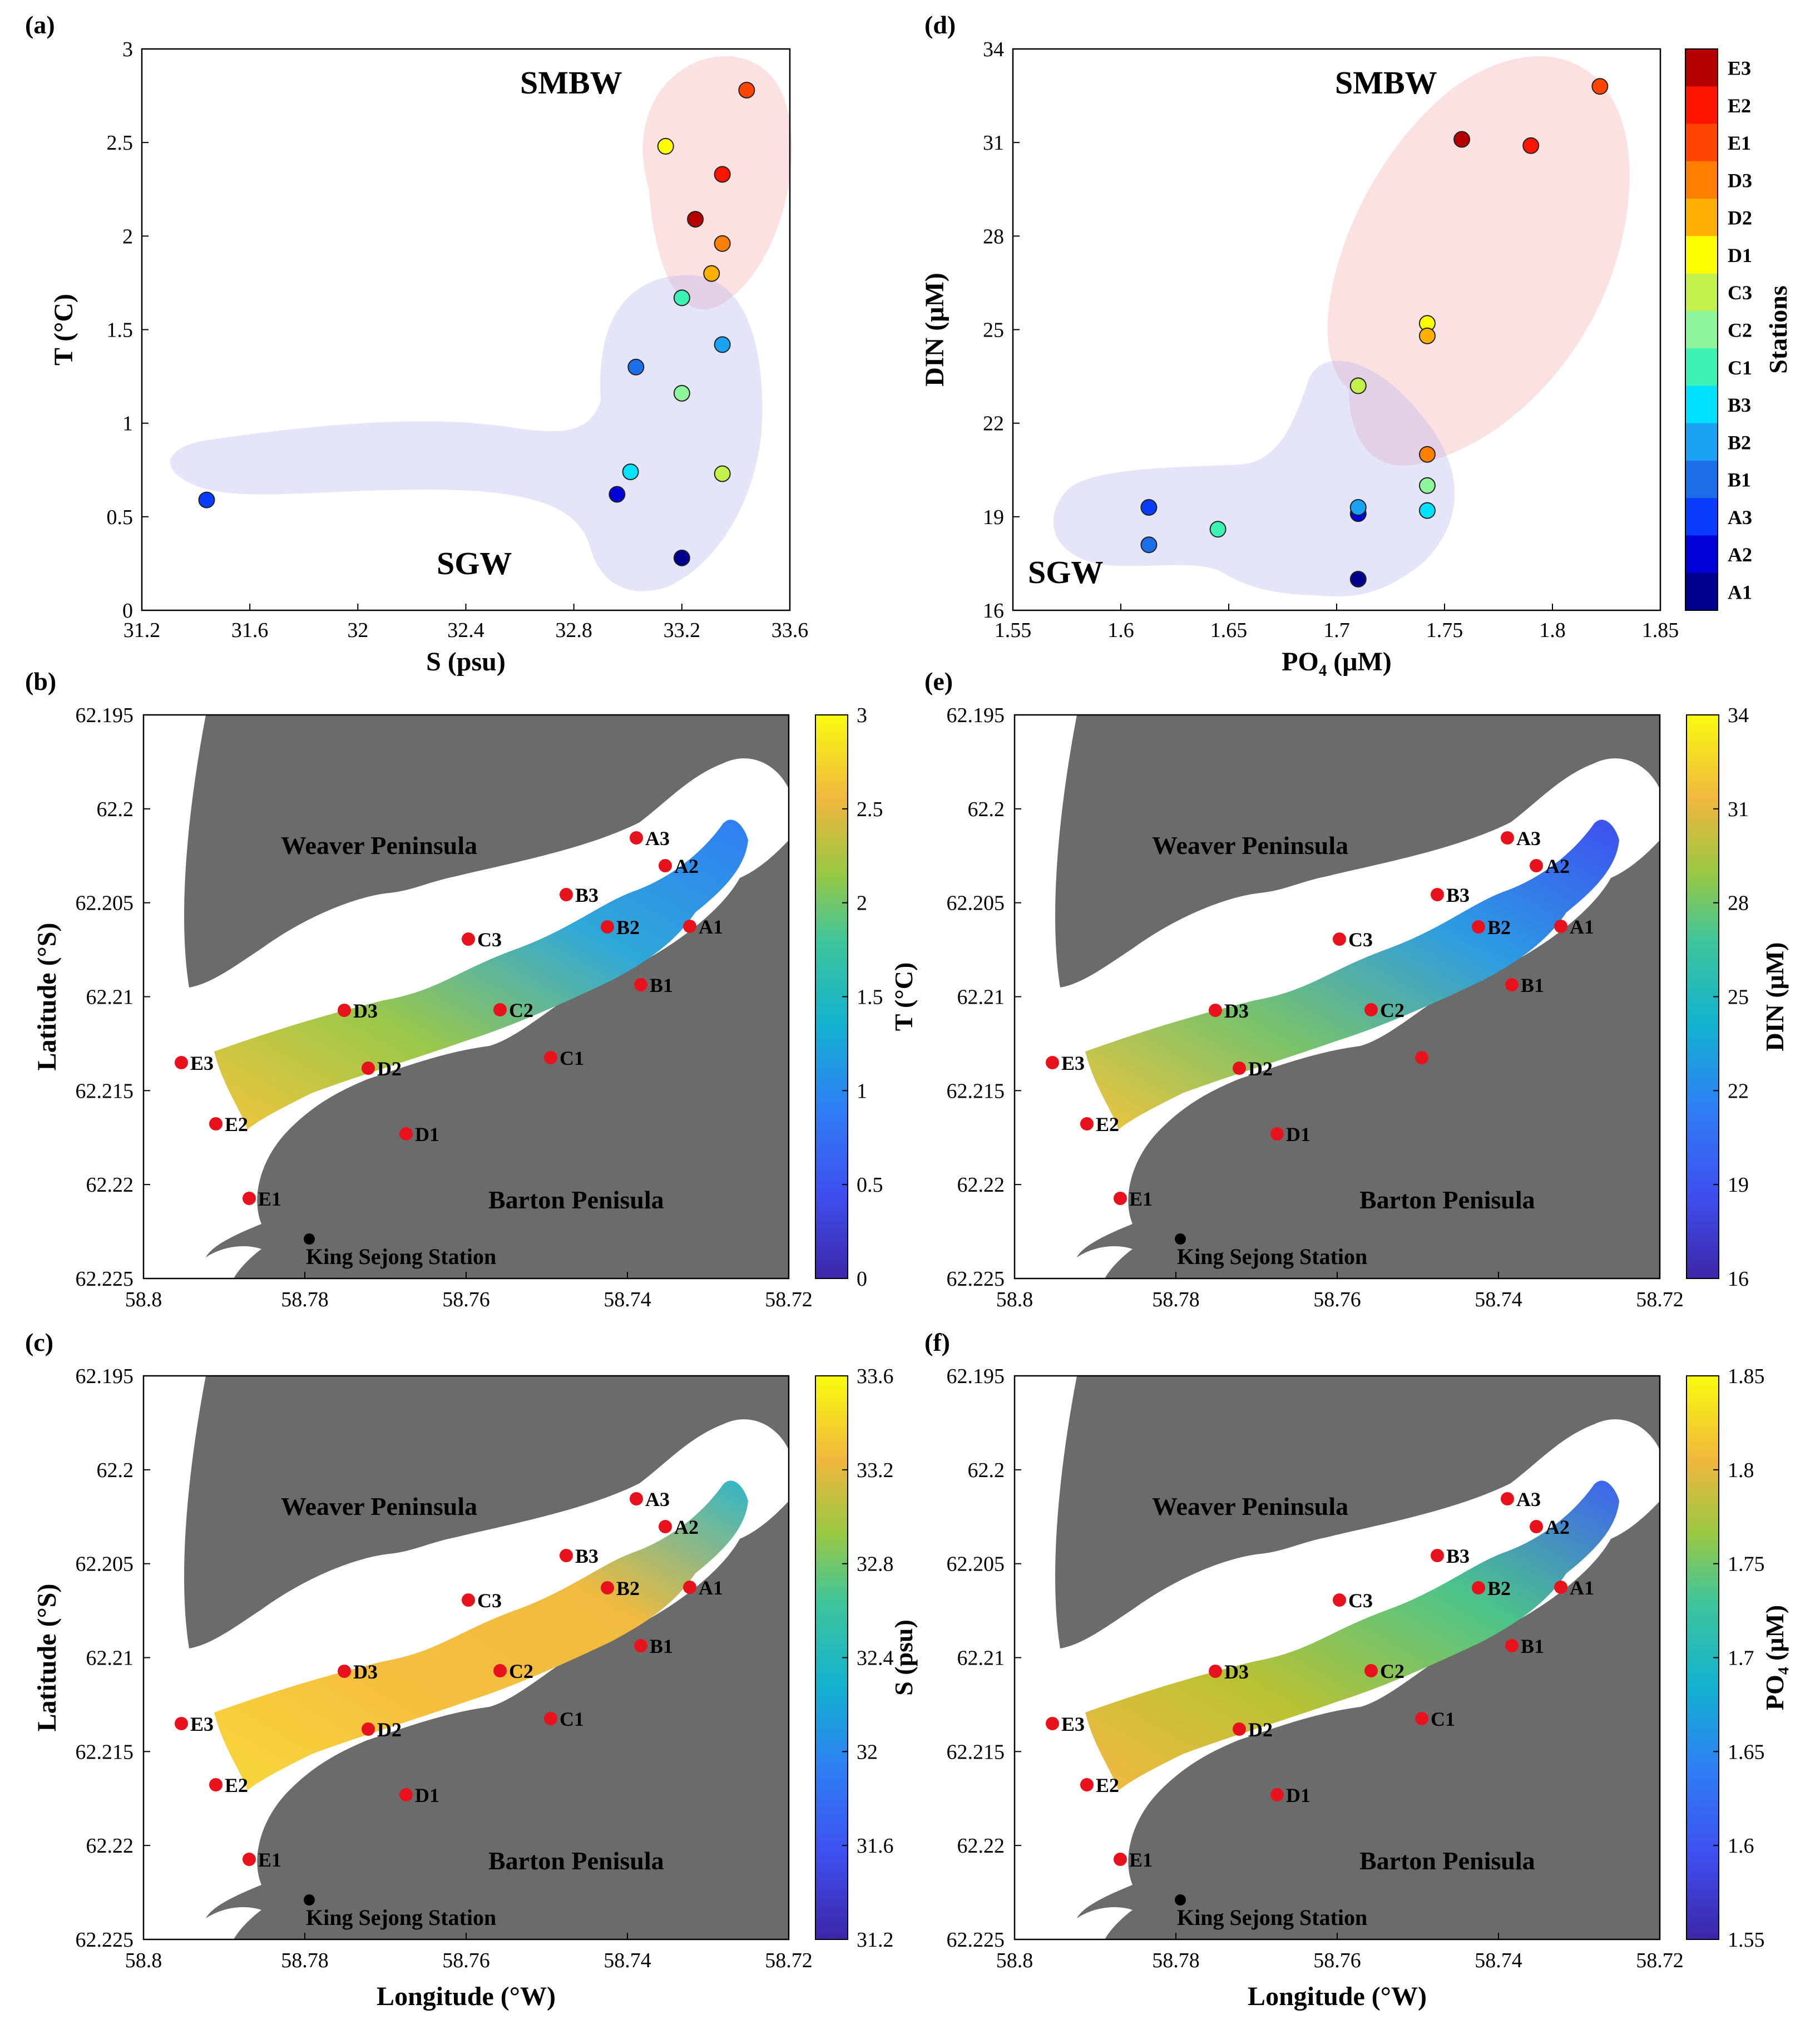 Image resolution: width=1820 pixels, height=2034 pixels. Describe the element at coordinates (1701, 330) in the screenshot. I see `colorbar-swatch-C2` at that location.